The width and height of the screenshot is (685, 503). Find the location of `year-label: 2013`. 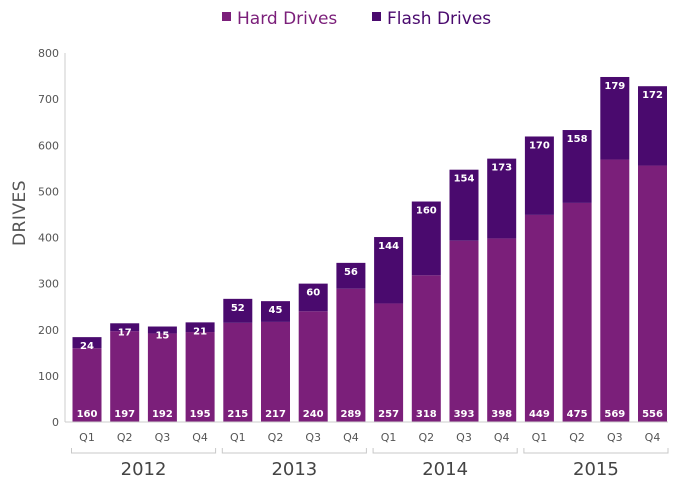

year-label: 2013 is located at coordinates (294, 469).